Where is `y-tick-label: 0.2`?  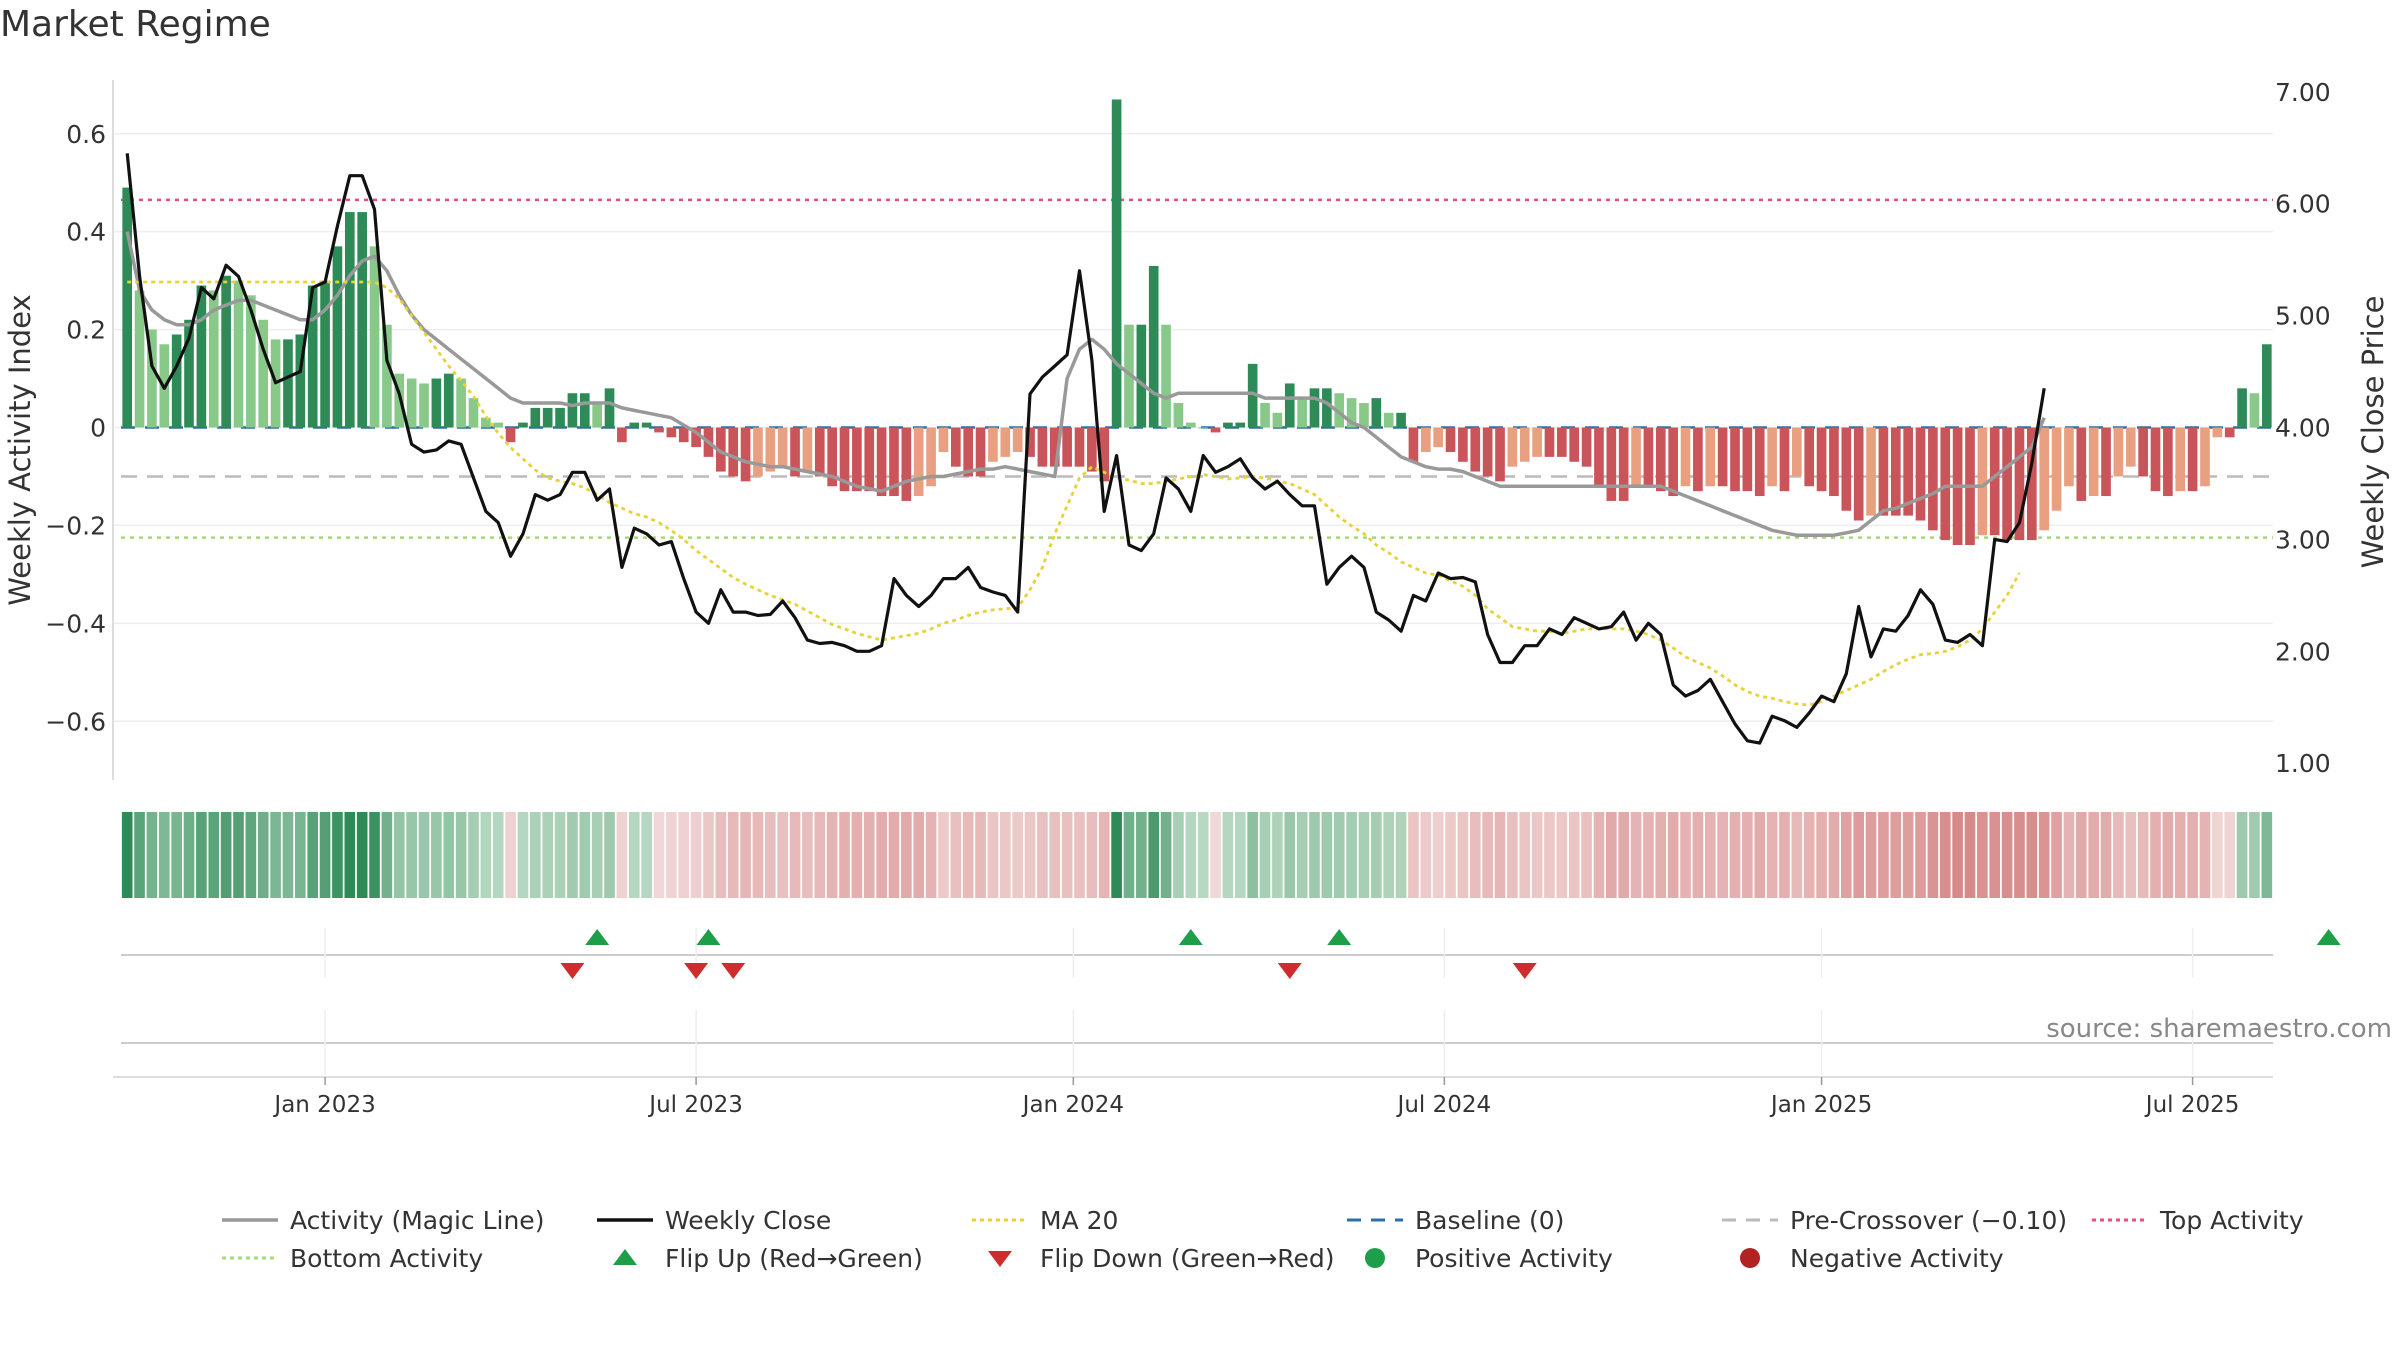
y-tick-label: 0.2 is located at coordinates (86, 330).